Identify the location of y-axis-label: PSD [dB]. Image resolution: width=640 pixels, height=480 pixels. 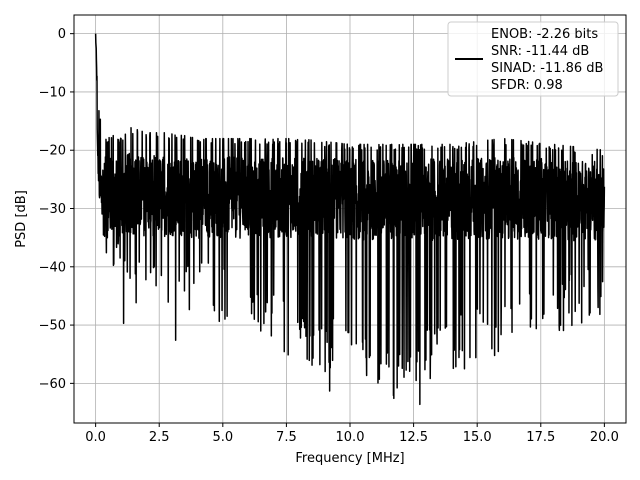
(21, 219).